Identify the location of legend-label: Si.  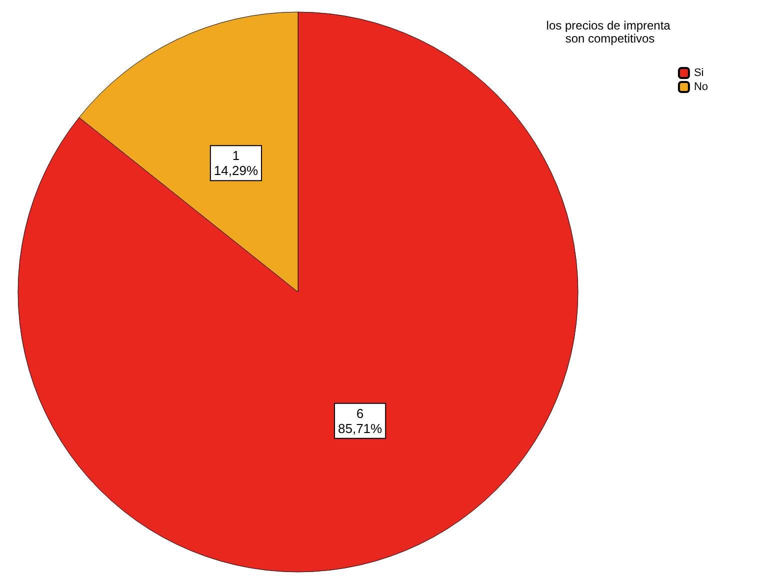
(699, 73).